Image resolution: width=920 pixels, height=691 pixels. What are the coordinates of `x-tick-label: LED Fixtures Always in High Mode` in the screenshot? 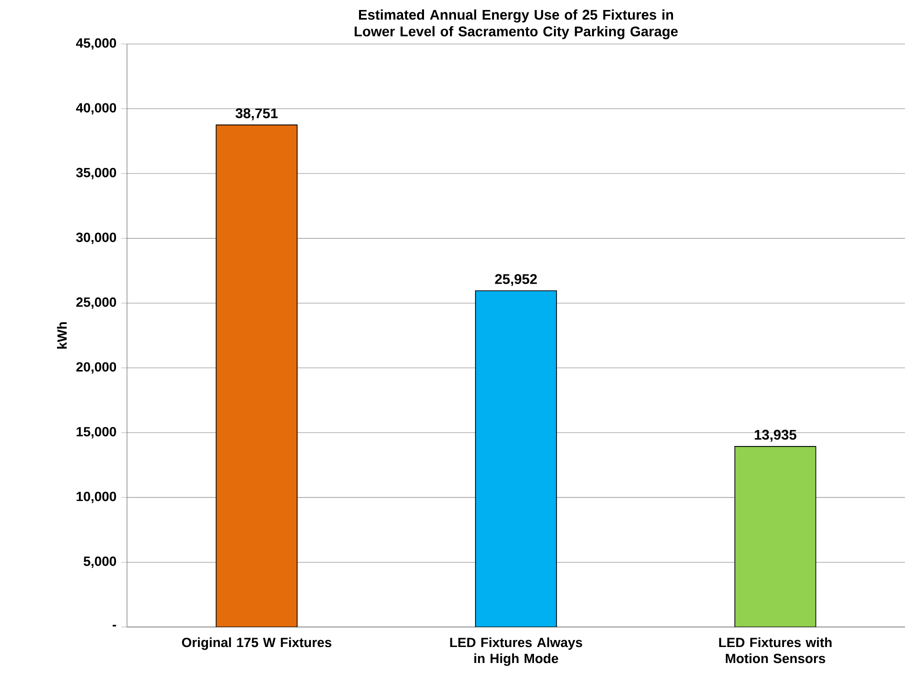 It's located at (516, 651).